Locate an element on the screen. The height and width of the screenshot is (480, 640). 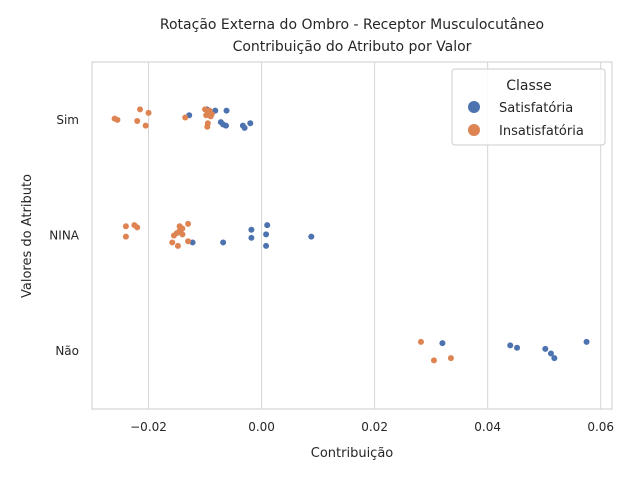
x-tick-labels: −0.02 0.00 0.02 0.04 0.06 is located at coordinates (372, 427).